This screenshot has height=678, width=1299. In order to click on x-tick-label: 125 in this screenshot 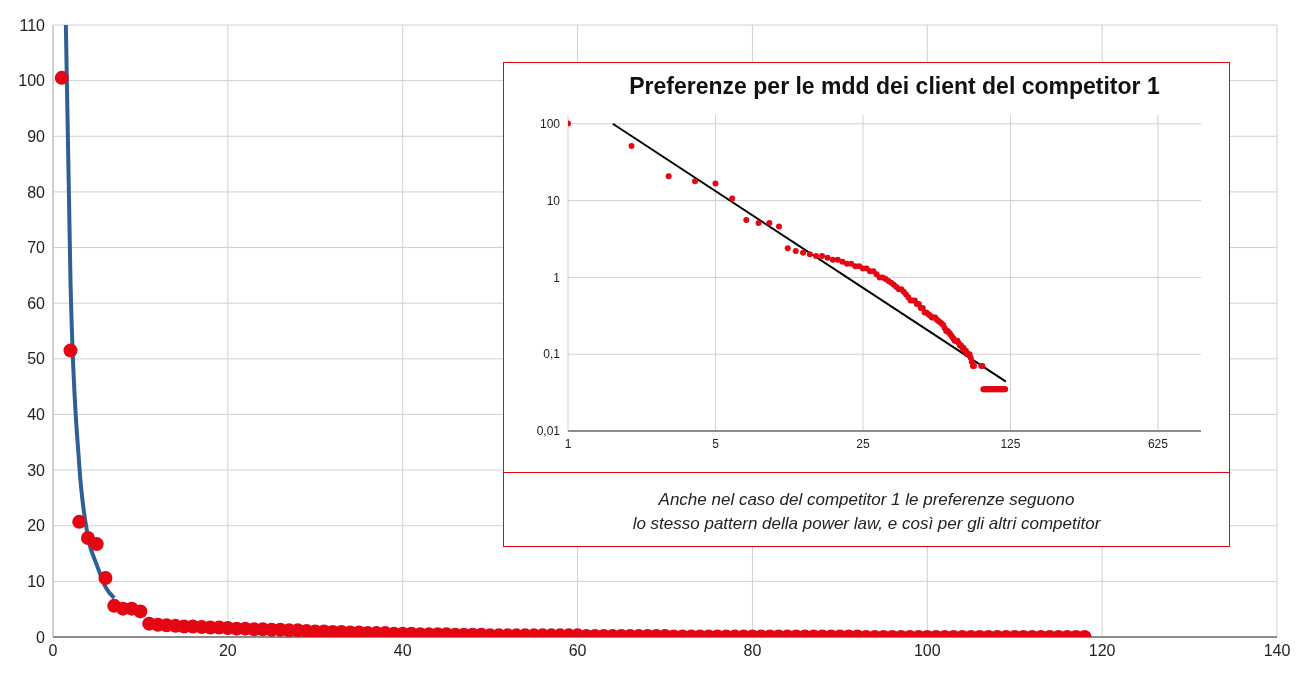, I will do `click(1010, 443)`.